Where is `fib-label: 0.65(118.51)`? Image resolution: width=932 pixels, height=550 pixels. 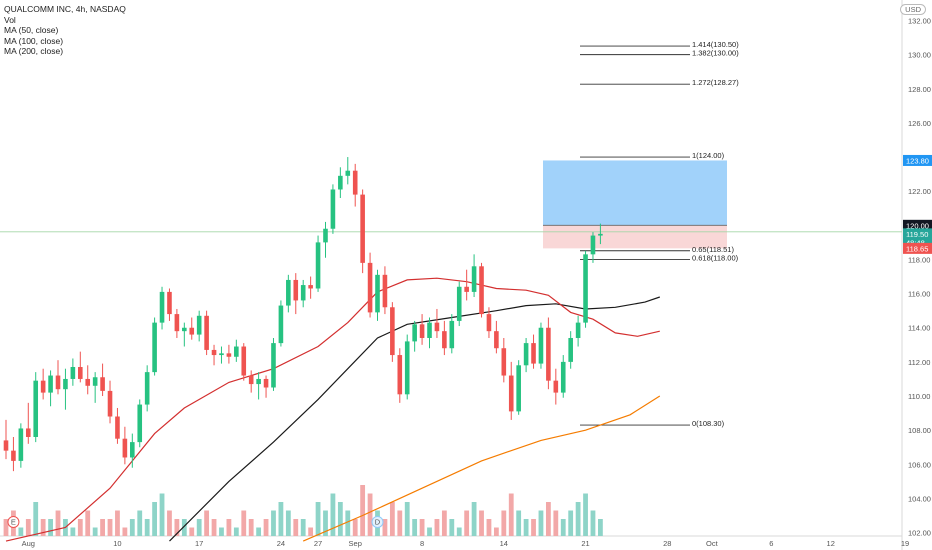 fib-label: 0.65(118.51) is located at coordinates (713, 249).